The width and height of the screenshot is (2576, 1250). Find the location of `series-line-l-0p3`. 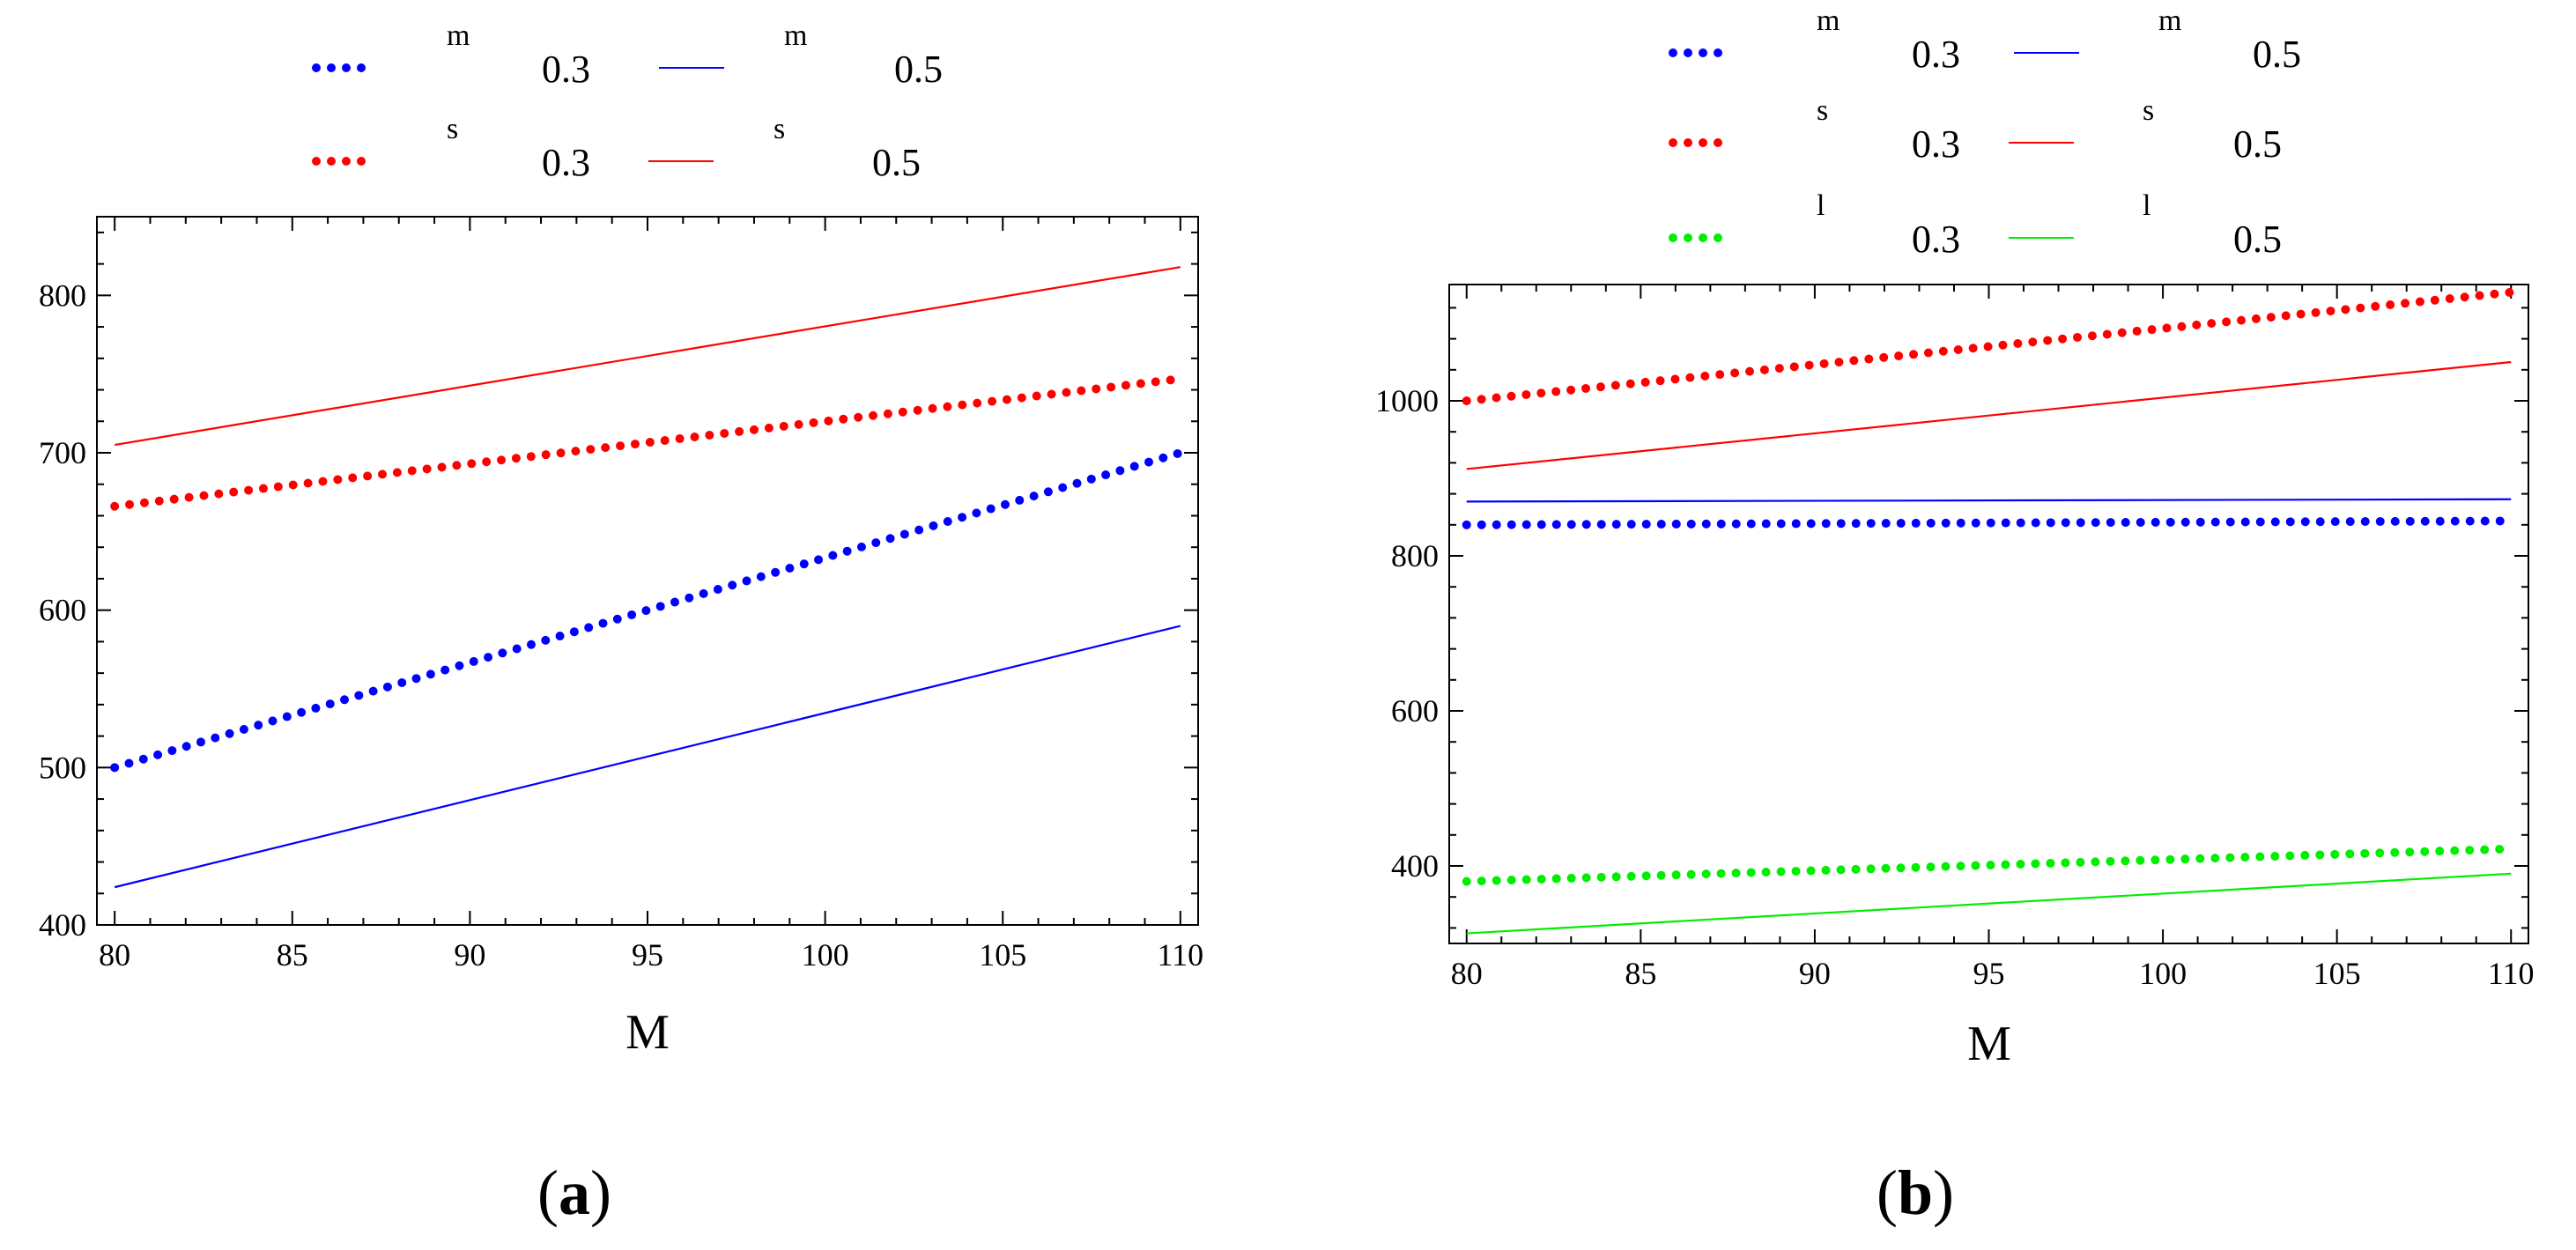

series-line-l-0p3 is located at coordinates (1989, 865).